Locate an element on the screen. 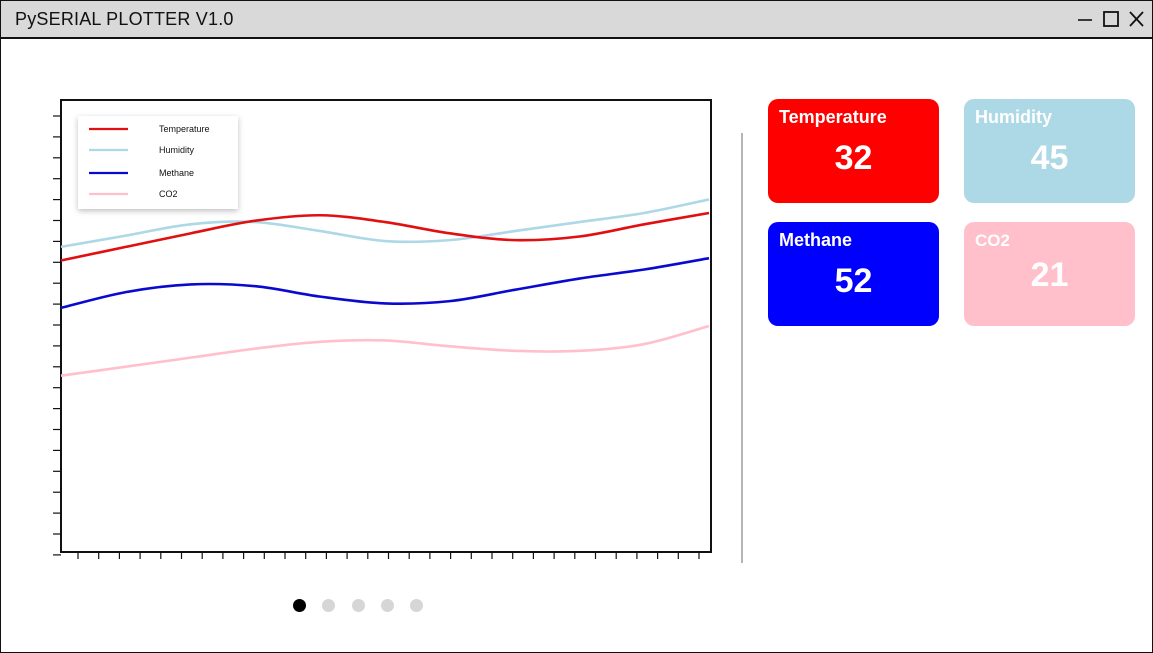  series-line-temperature is located at coordinates (385, 236).